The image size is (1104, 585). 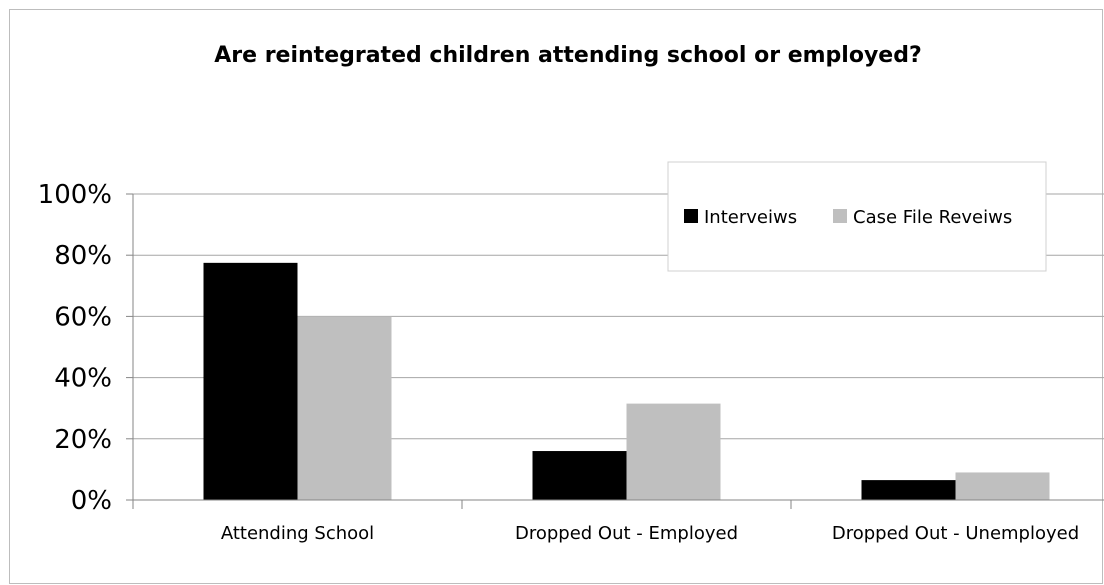 I want to click on y-tick-label: 0%, so click(x=91, y=501).